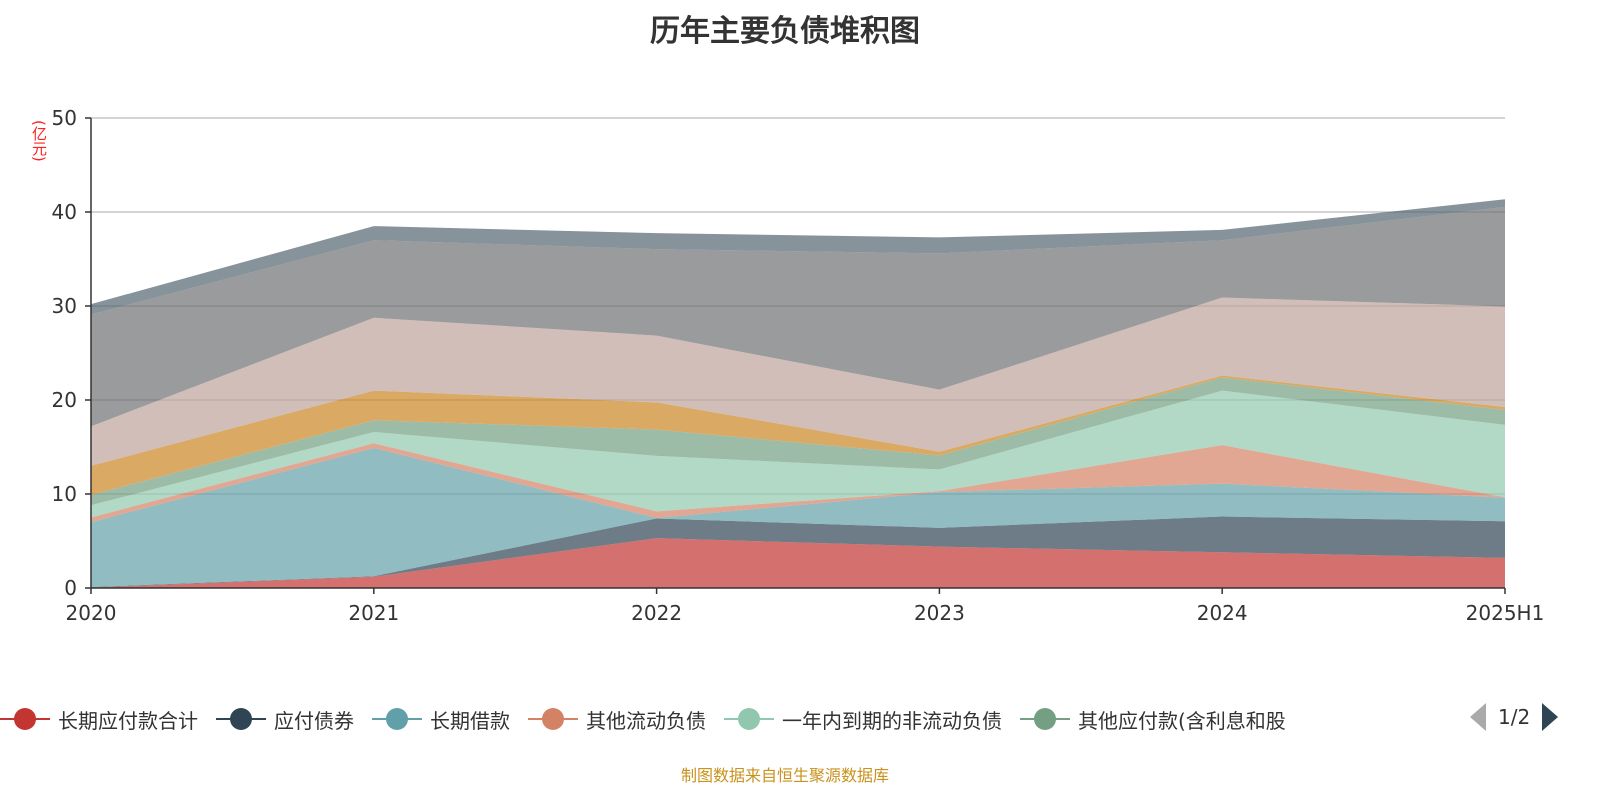 This screenshot has height=800, width=1600. What do you see at coordinates (128, 720) in the screenshot?
I see `legend-label: 长期应付款合计` at bounding box center [128, 720].